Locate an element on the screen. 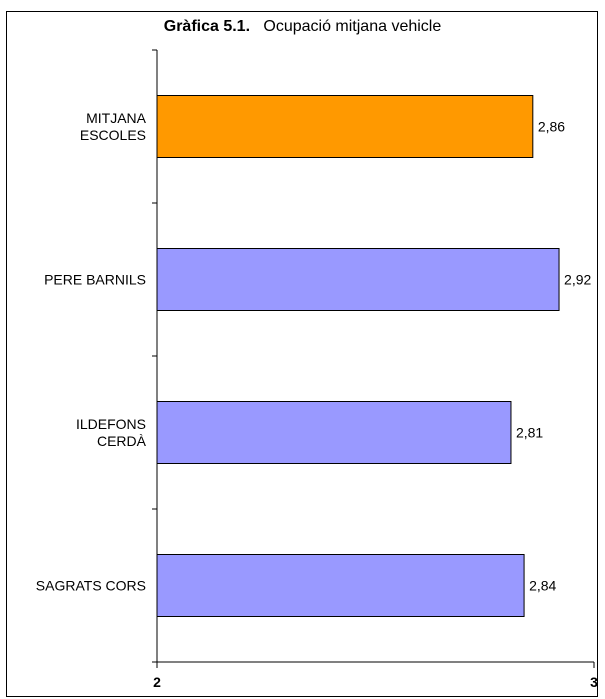  data-label: 2,84 is located at coordinates (542, 586).